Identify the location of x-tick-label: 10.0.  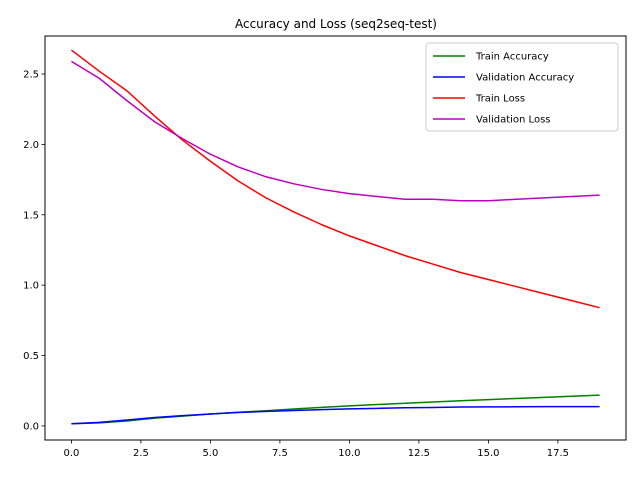
(349, 453).